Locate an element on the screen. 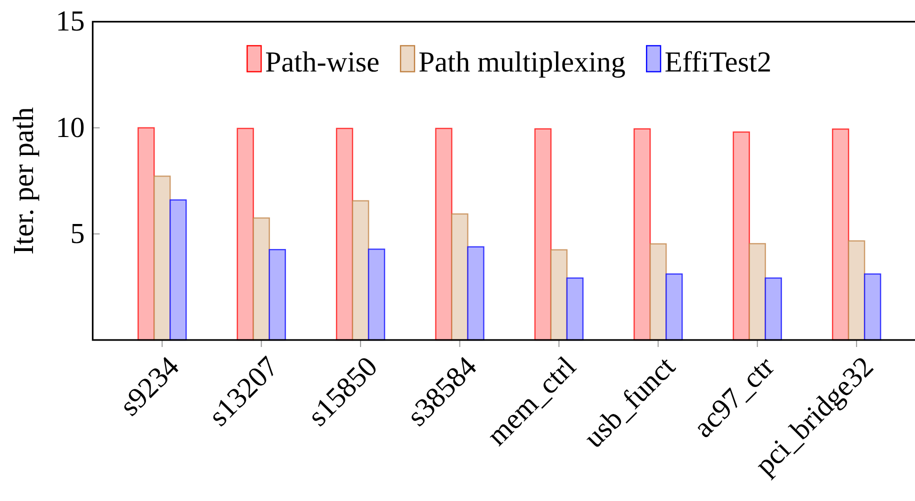 The height and width of the screenshot is (501, 915). y-tick-label: 5 is located at coordinates (77, 234).